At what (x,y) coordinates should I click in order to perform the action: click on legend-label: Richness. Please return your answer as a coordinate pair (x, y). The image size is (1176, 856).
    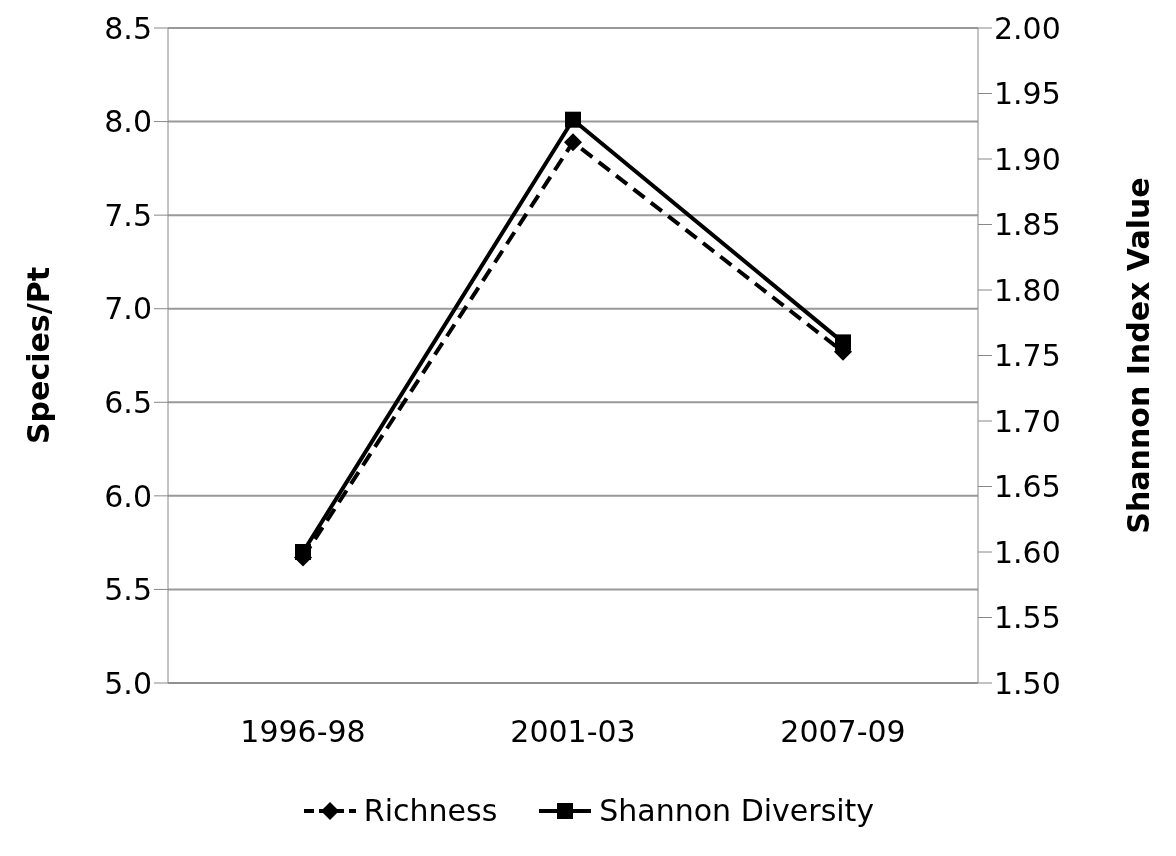
    Looking at the image, I should click on (430, 810).